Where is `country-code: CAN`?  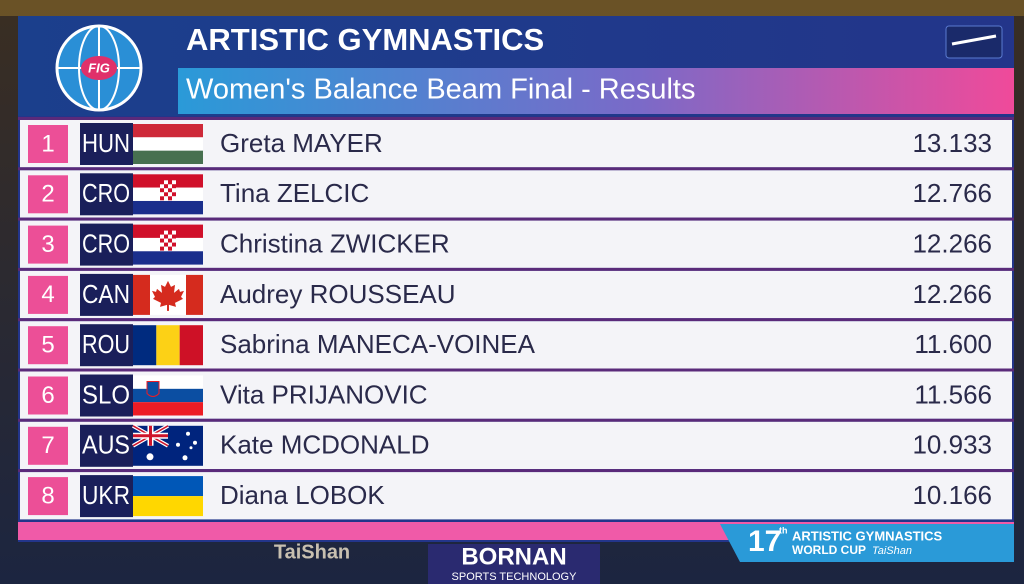 country-code: CAN is located at coordinates (106, 294).